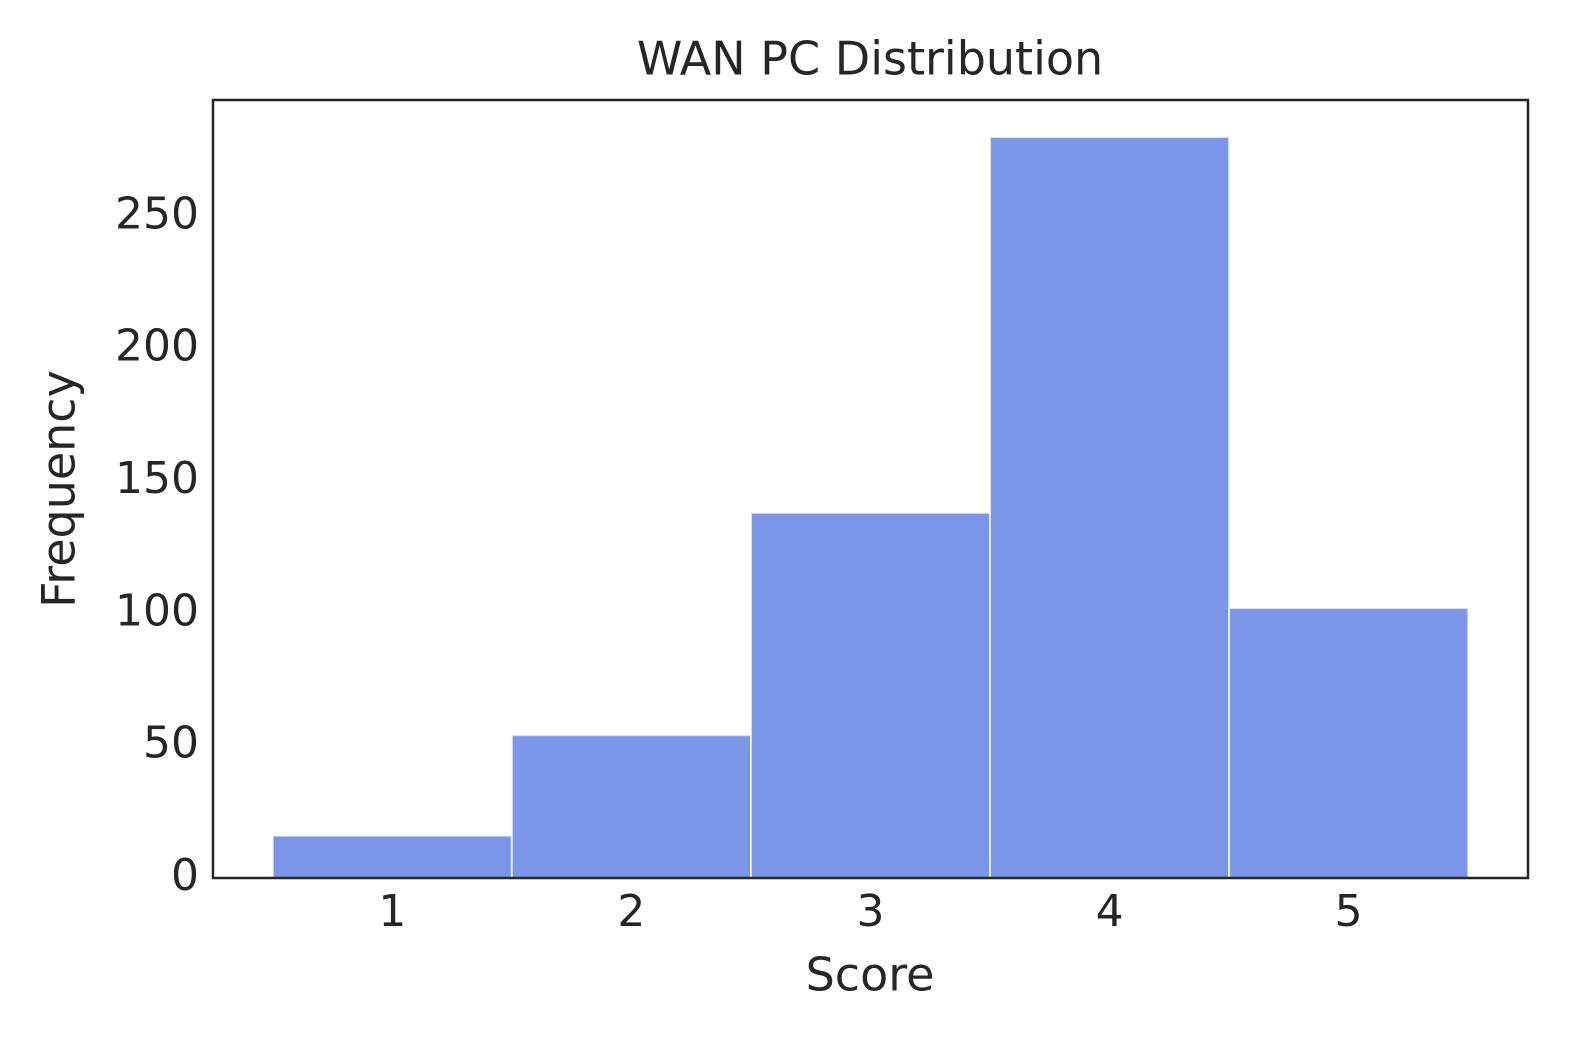 The height and width of the screenshot is (1052, 1578). What do you see at coordinates (631, 911) in the screenshot?
I see `x-tick-label: 2` at bounding box center [631, 911].